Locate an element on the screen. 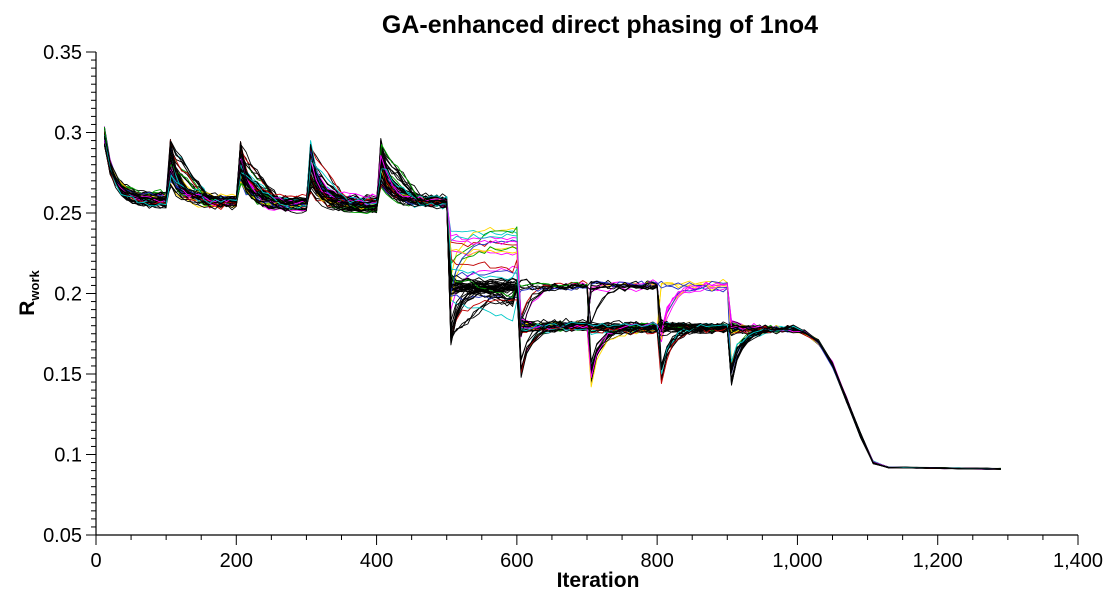 The width and height of the screenshot is (1118, 603). x-tick-label: 800 is located at coordinates (656, 561).